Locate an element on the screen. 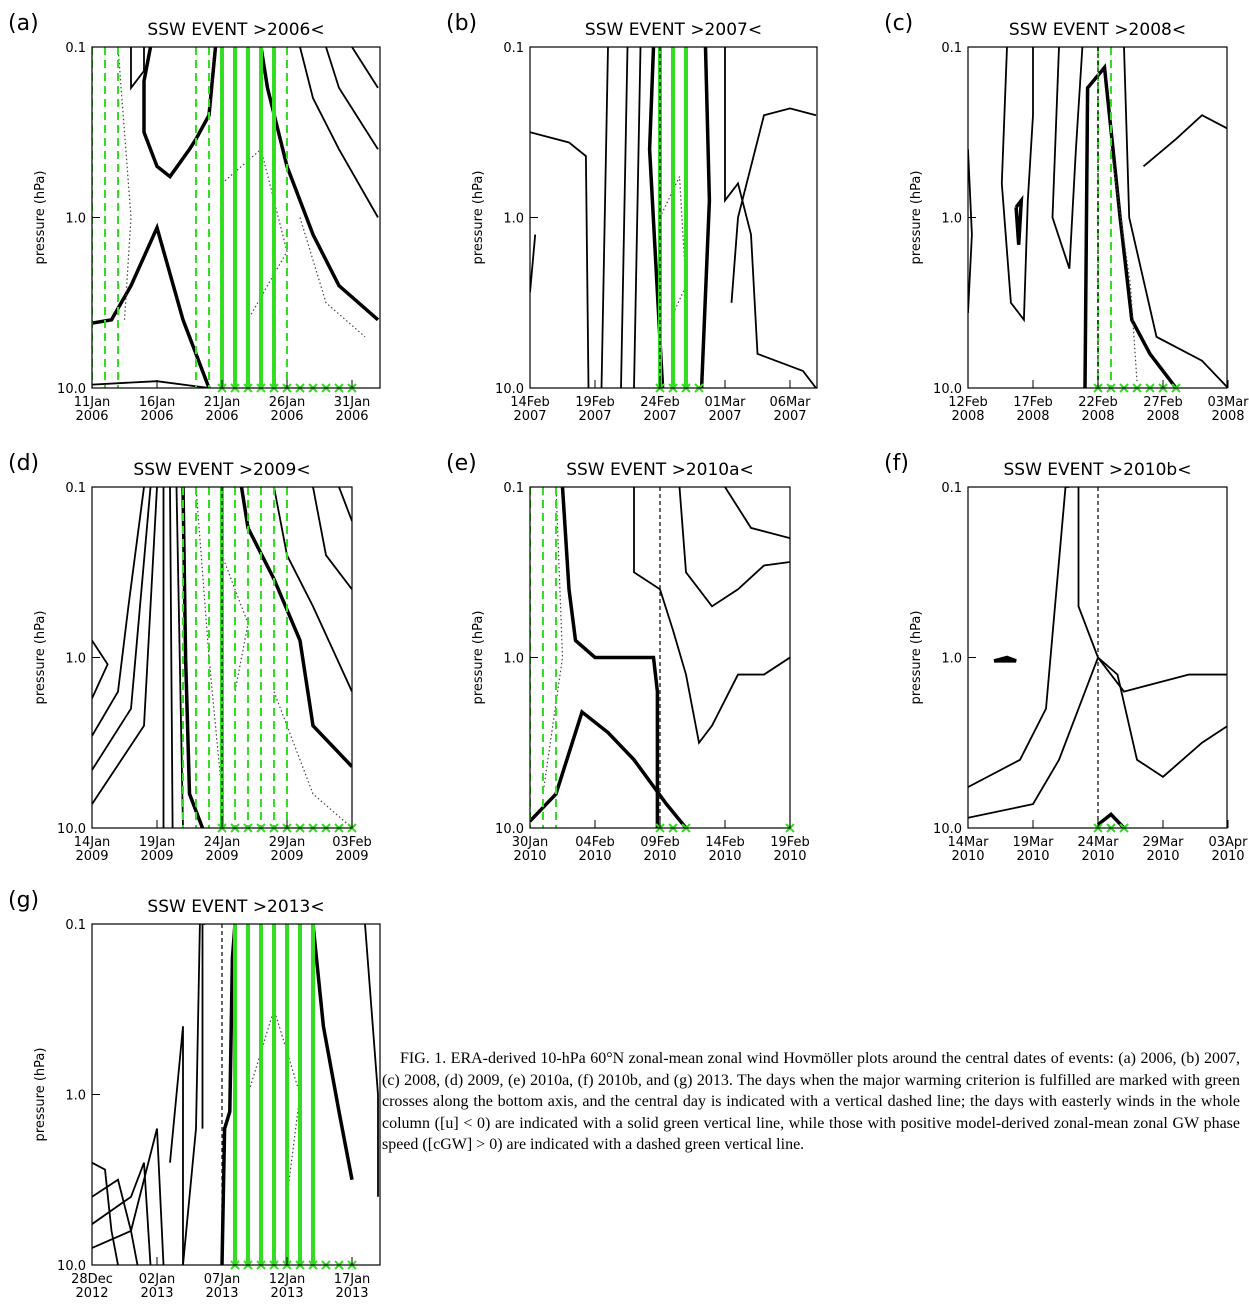  x-tick-label: 03Apr is located at coordinates (1228, 842).